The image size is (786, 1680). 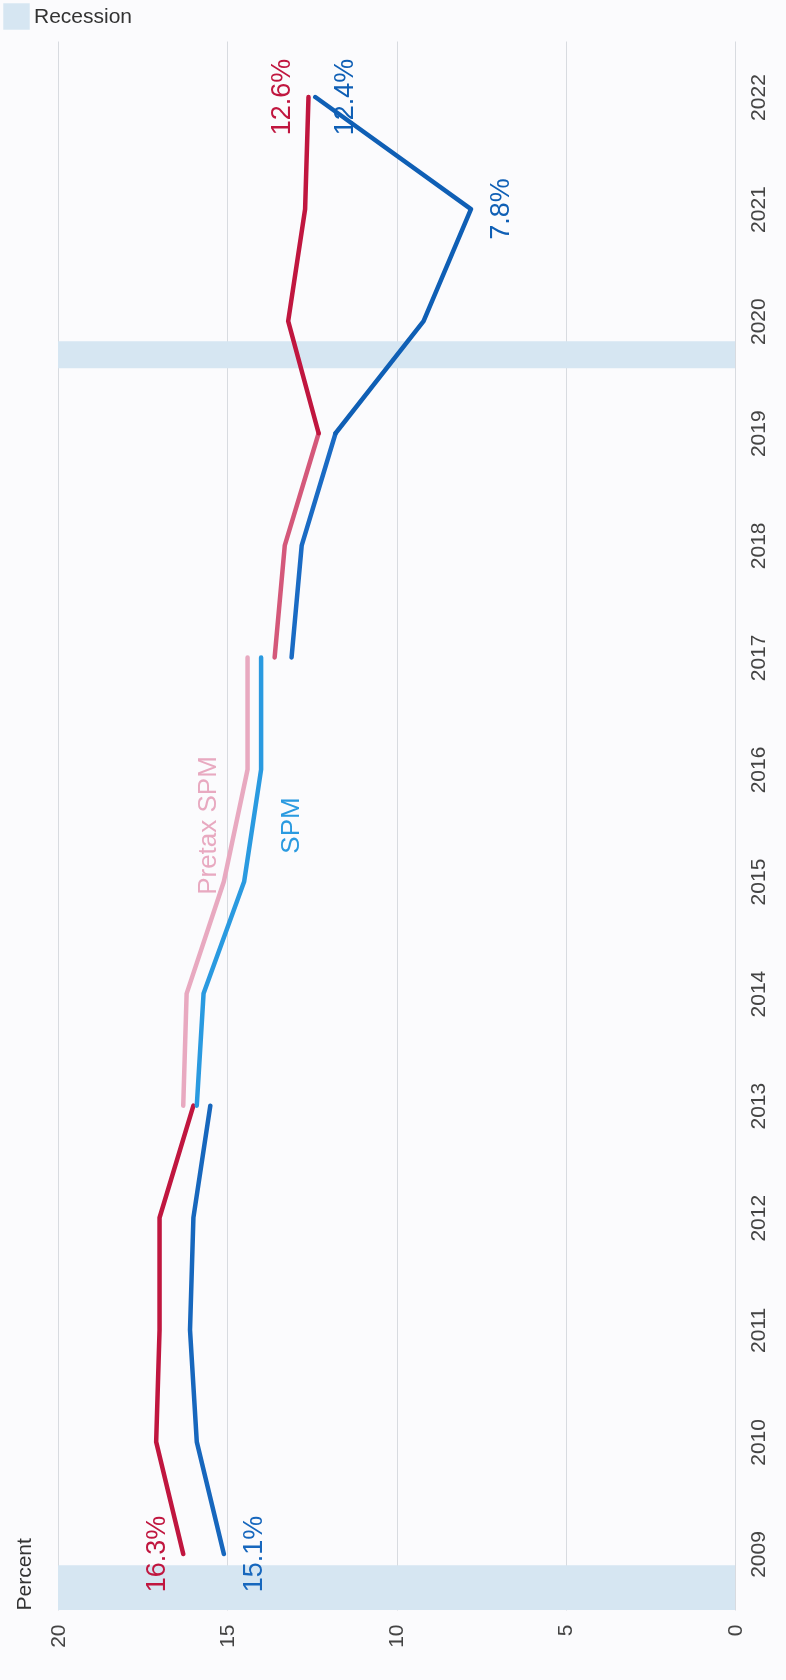 What do you see at coordinates (757, 97) in the screenshot?
I see `y-tick-label: 2022` at bounding box center [757, 97].